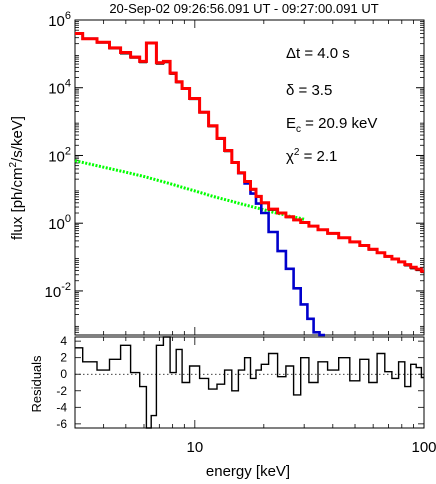  What do you see at coordinates (68, 219) in the screenshot?
I see `tick-exponent: 0` at bounding box center [68, 219].